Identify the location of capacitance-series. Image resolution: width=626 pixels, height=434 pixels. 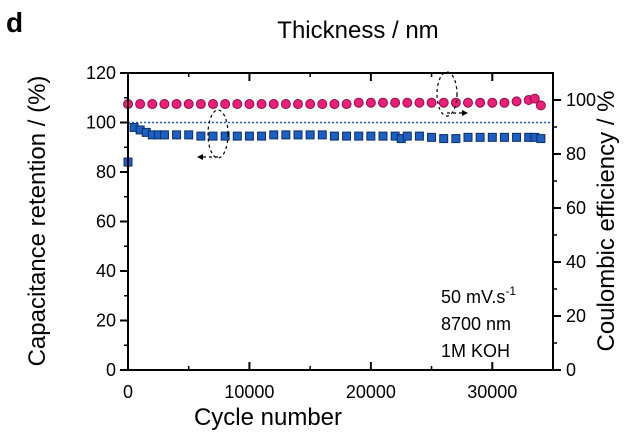
(334, 144).